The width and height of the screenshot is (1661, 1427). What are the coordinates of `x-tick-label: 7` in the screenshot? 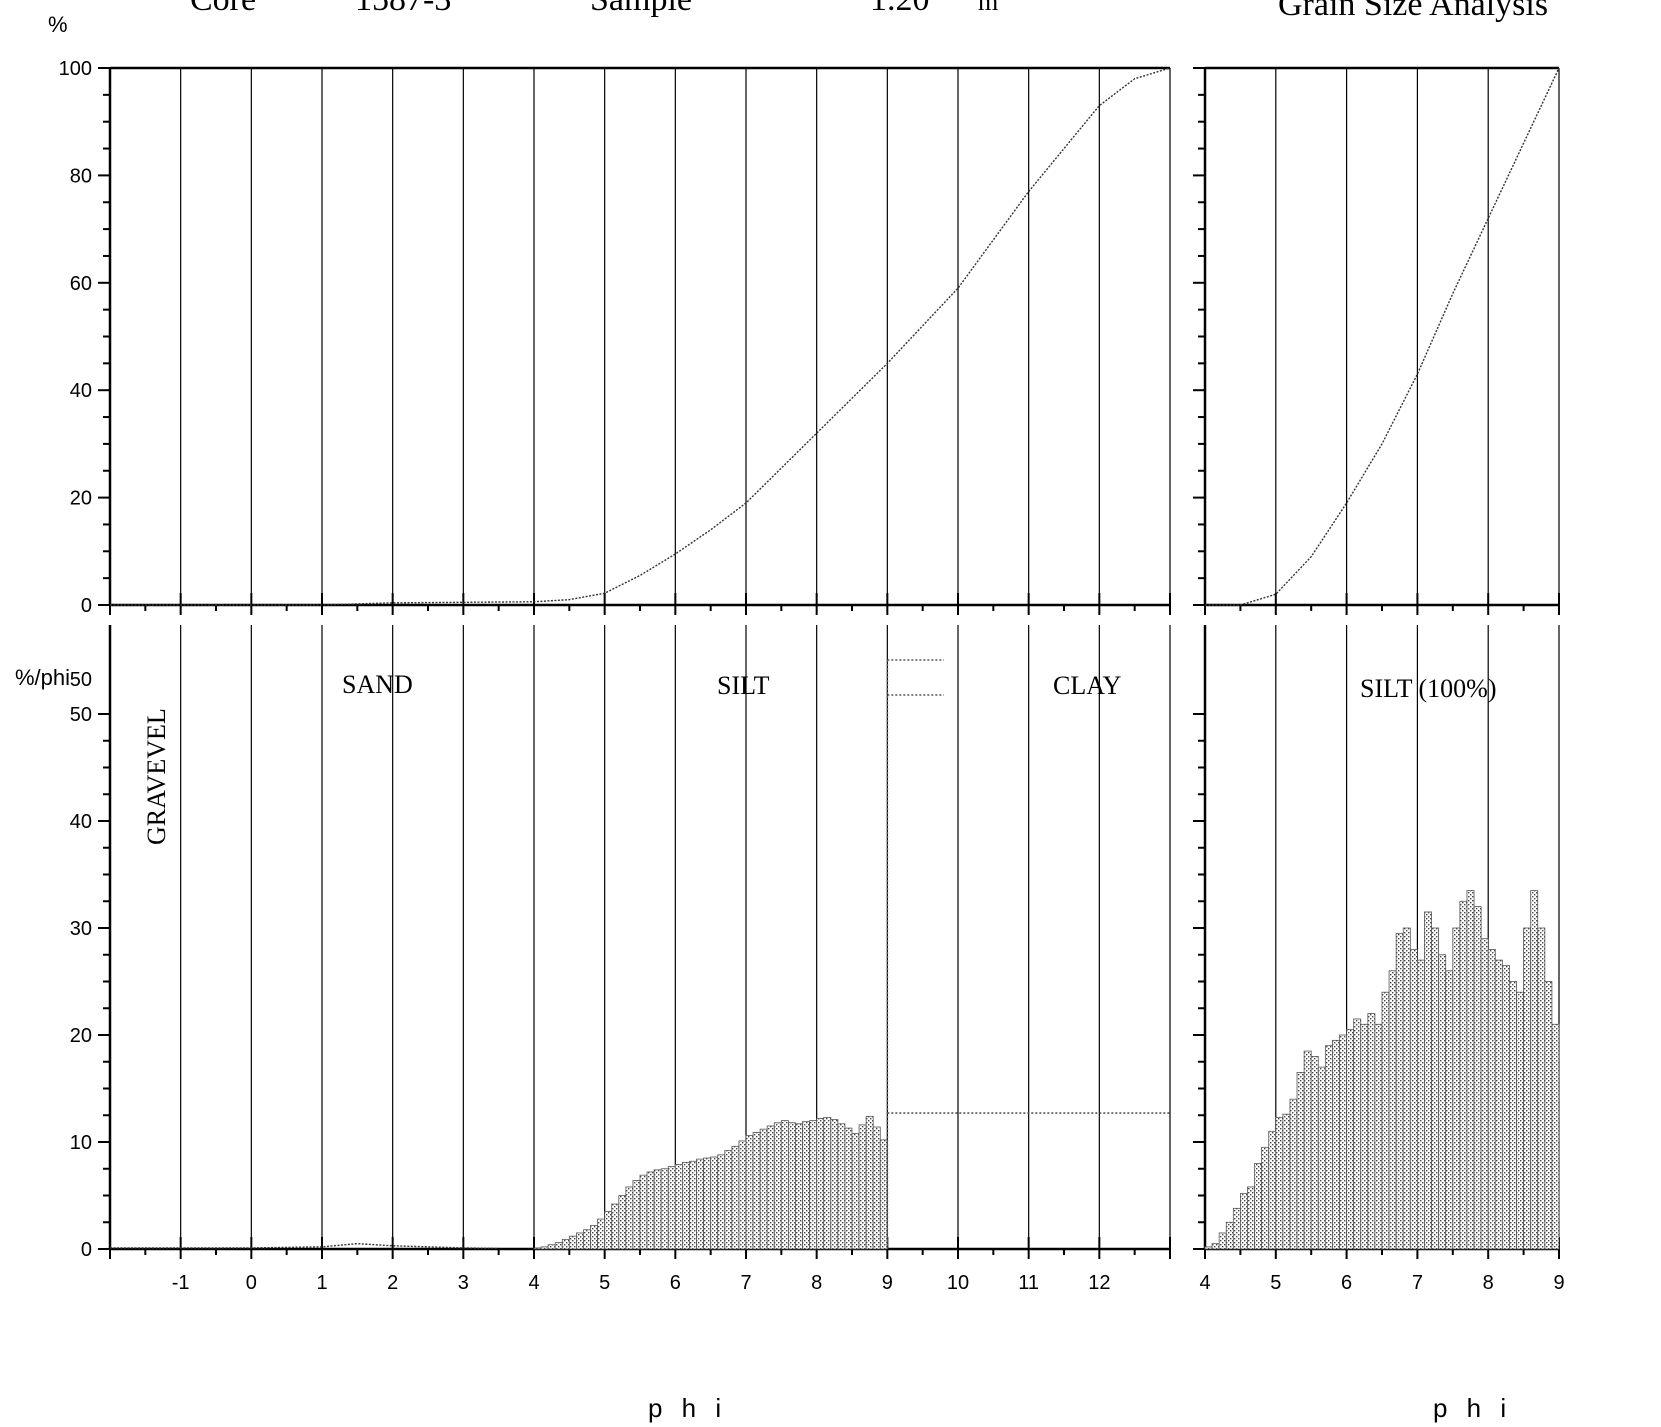 It's located at (1417, 1283).